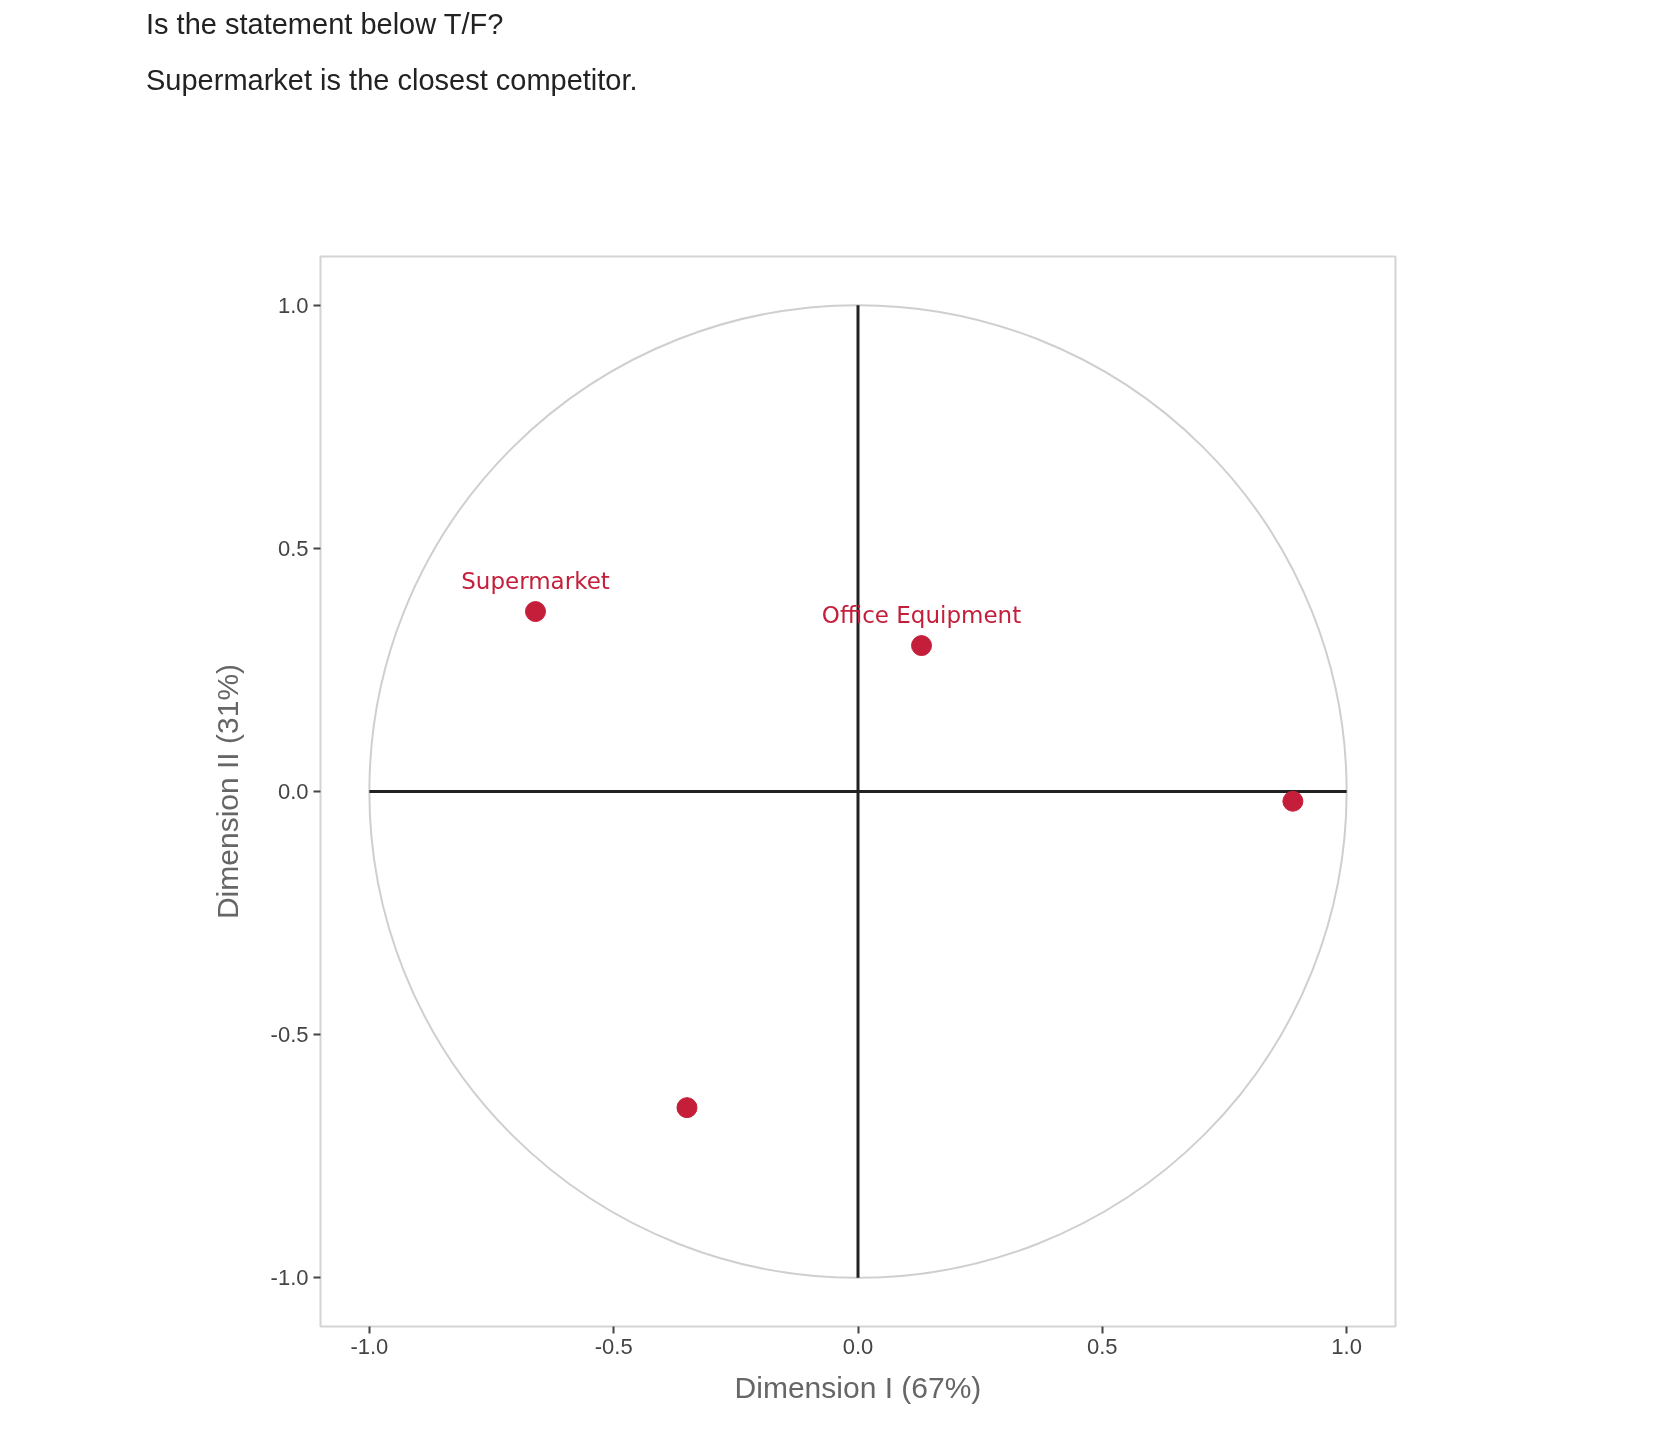 The width and height of the screenshot is (1671, 1433). Describe the element at coordinates (227, 791) in the screenshot. I see `y-axis-title: Dimension II (31%)` at that location.